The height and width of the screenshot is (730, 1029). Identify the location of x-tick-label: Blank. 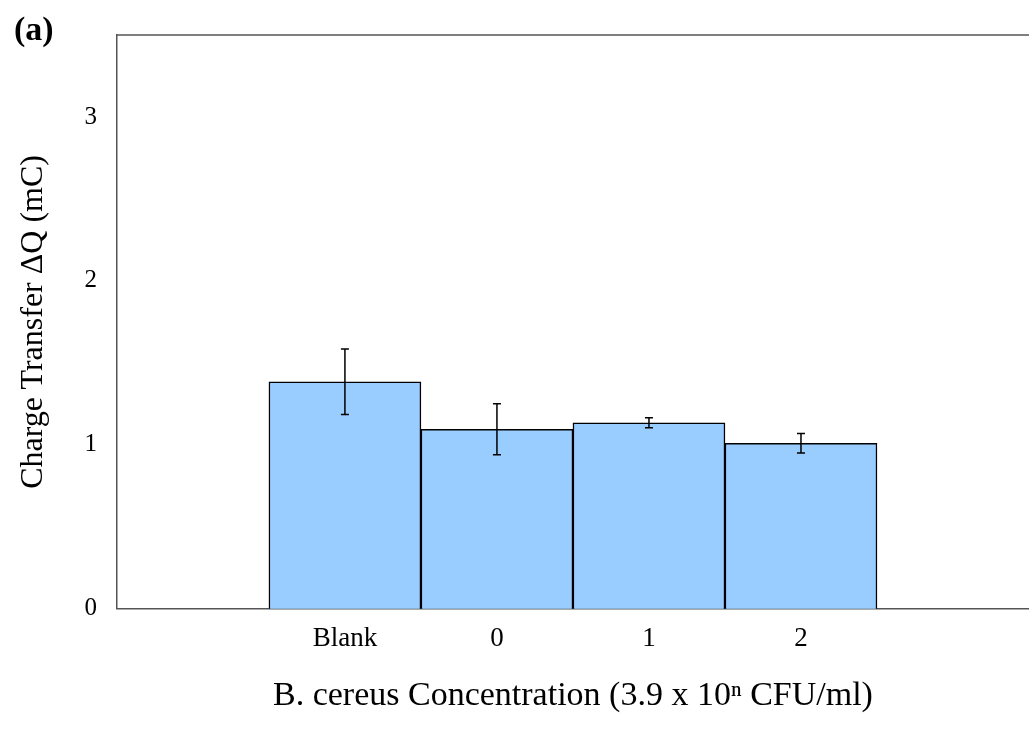
(345, 637).